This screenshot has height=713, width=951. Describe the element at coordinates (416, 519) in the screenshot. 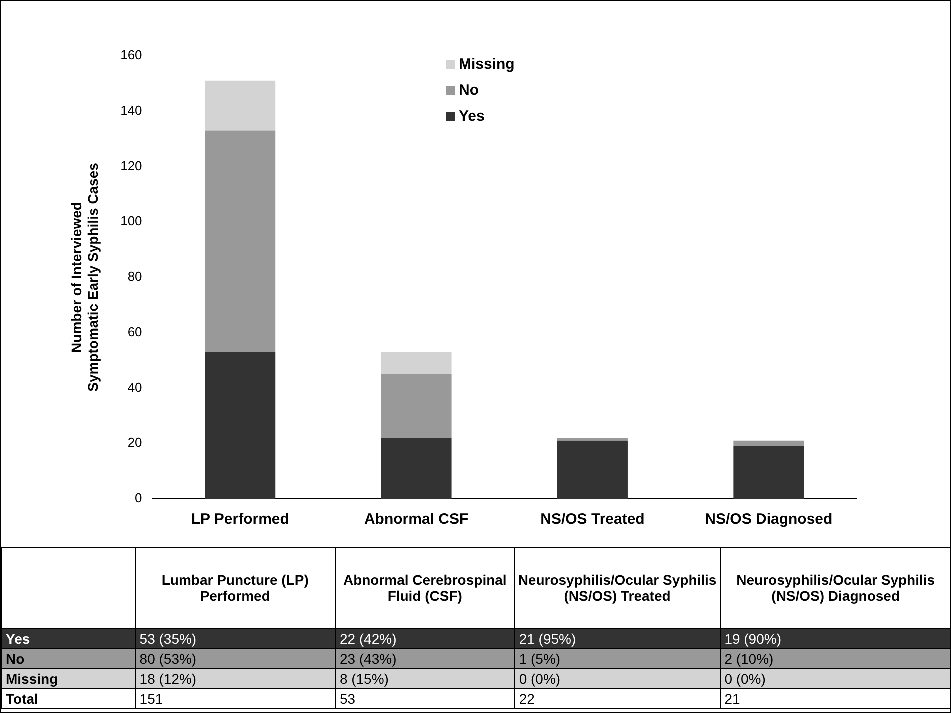

I see `x-tick-label: Abnormal CSF` at that location.